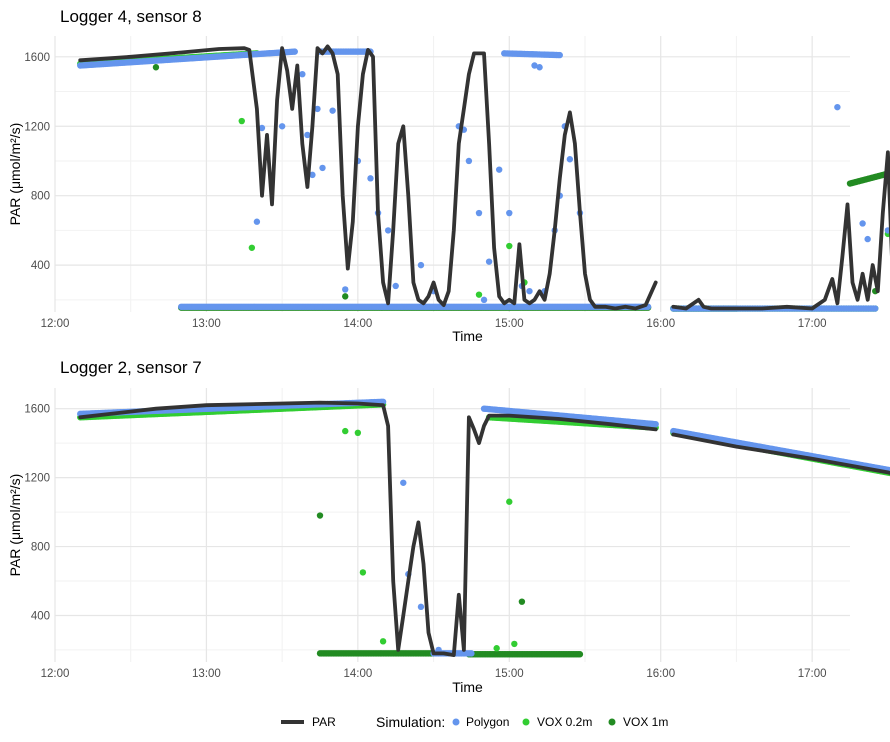  Describe the element at coordinates (131, 367) in the screenshot. I see `panel-title: Logger 2, sensor 7` at that location.